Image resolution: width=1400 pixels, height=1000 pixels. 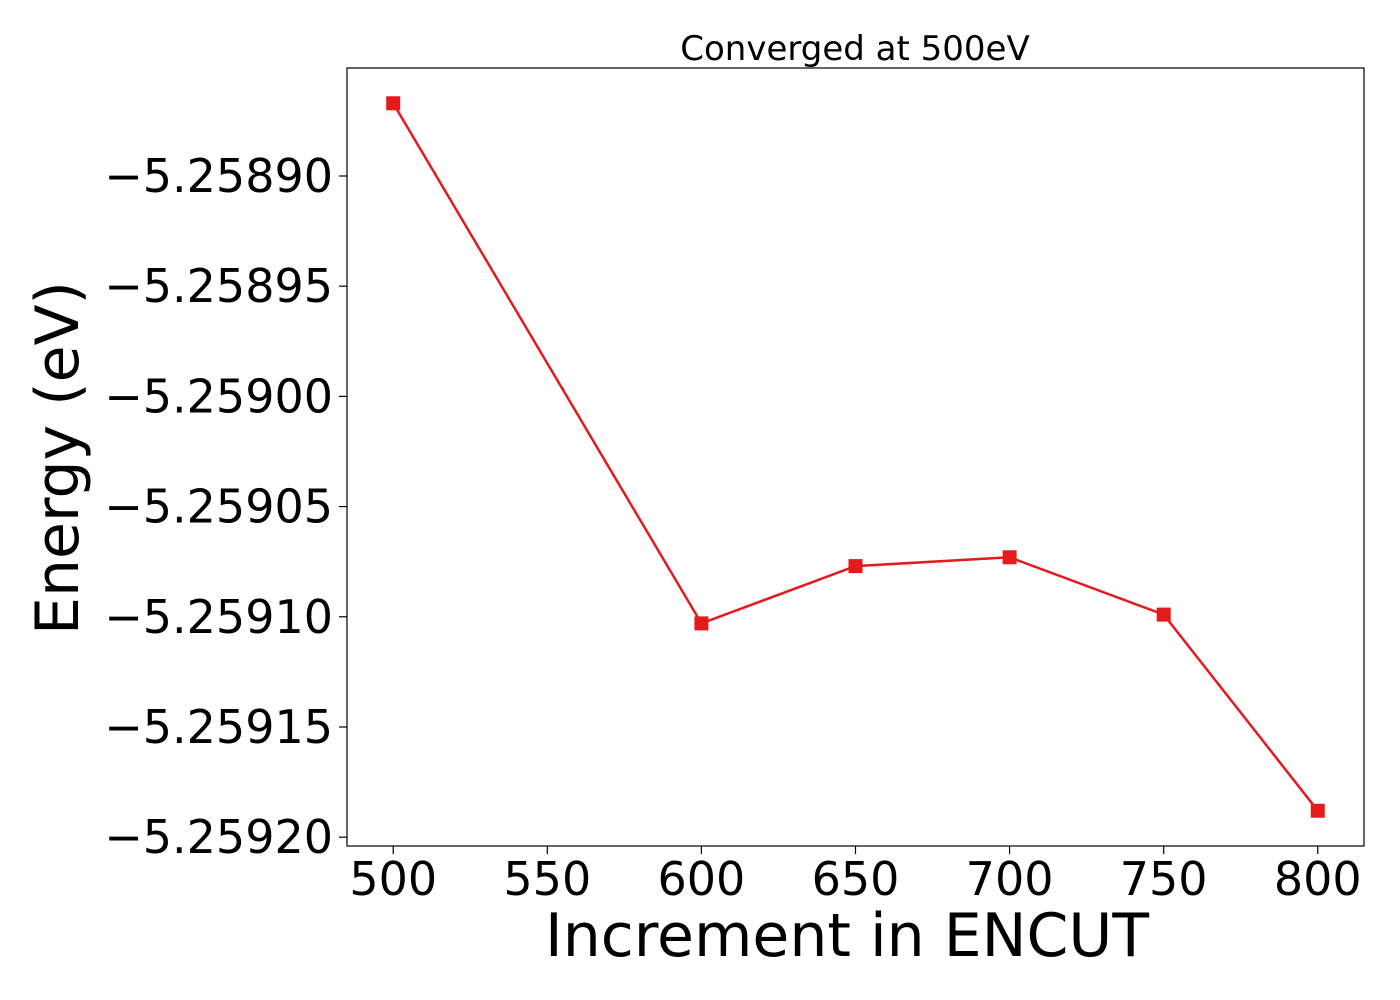 I want to click on y-axis-label: Energy (eV), so click(x=58, y=458).